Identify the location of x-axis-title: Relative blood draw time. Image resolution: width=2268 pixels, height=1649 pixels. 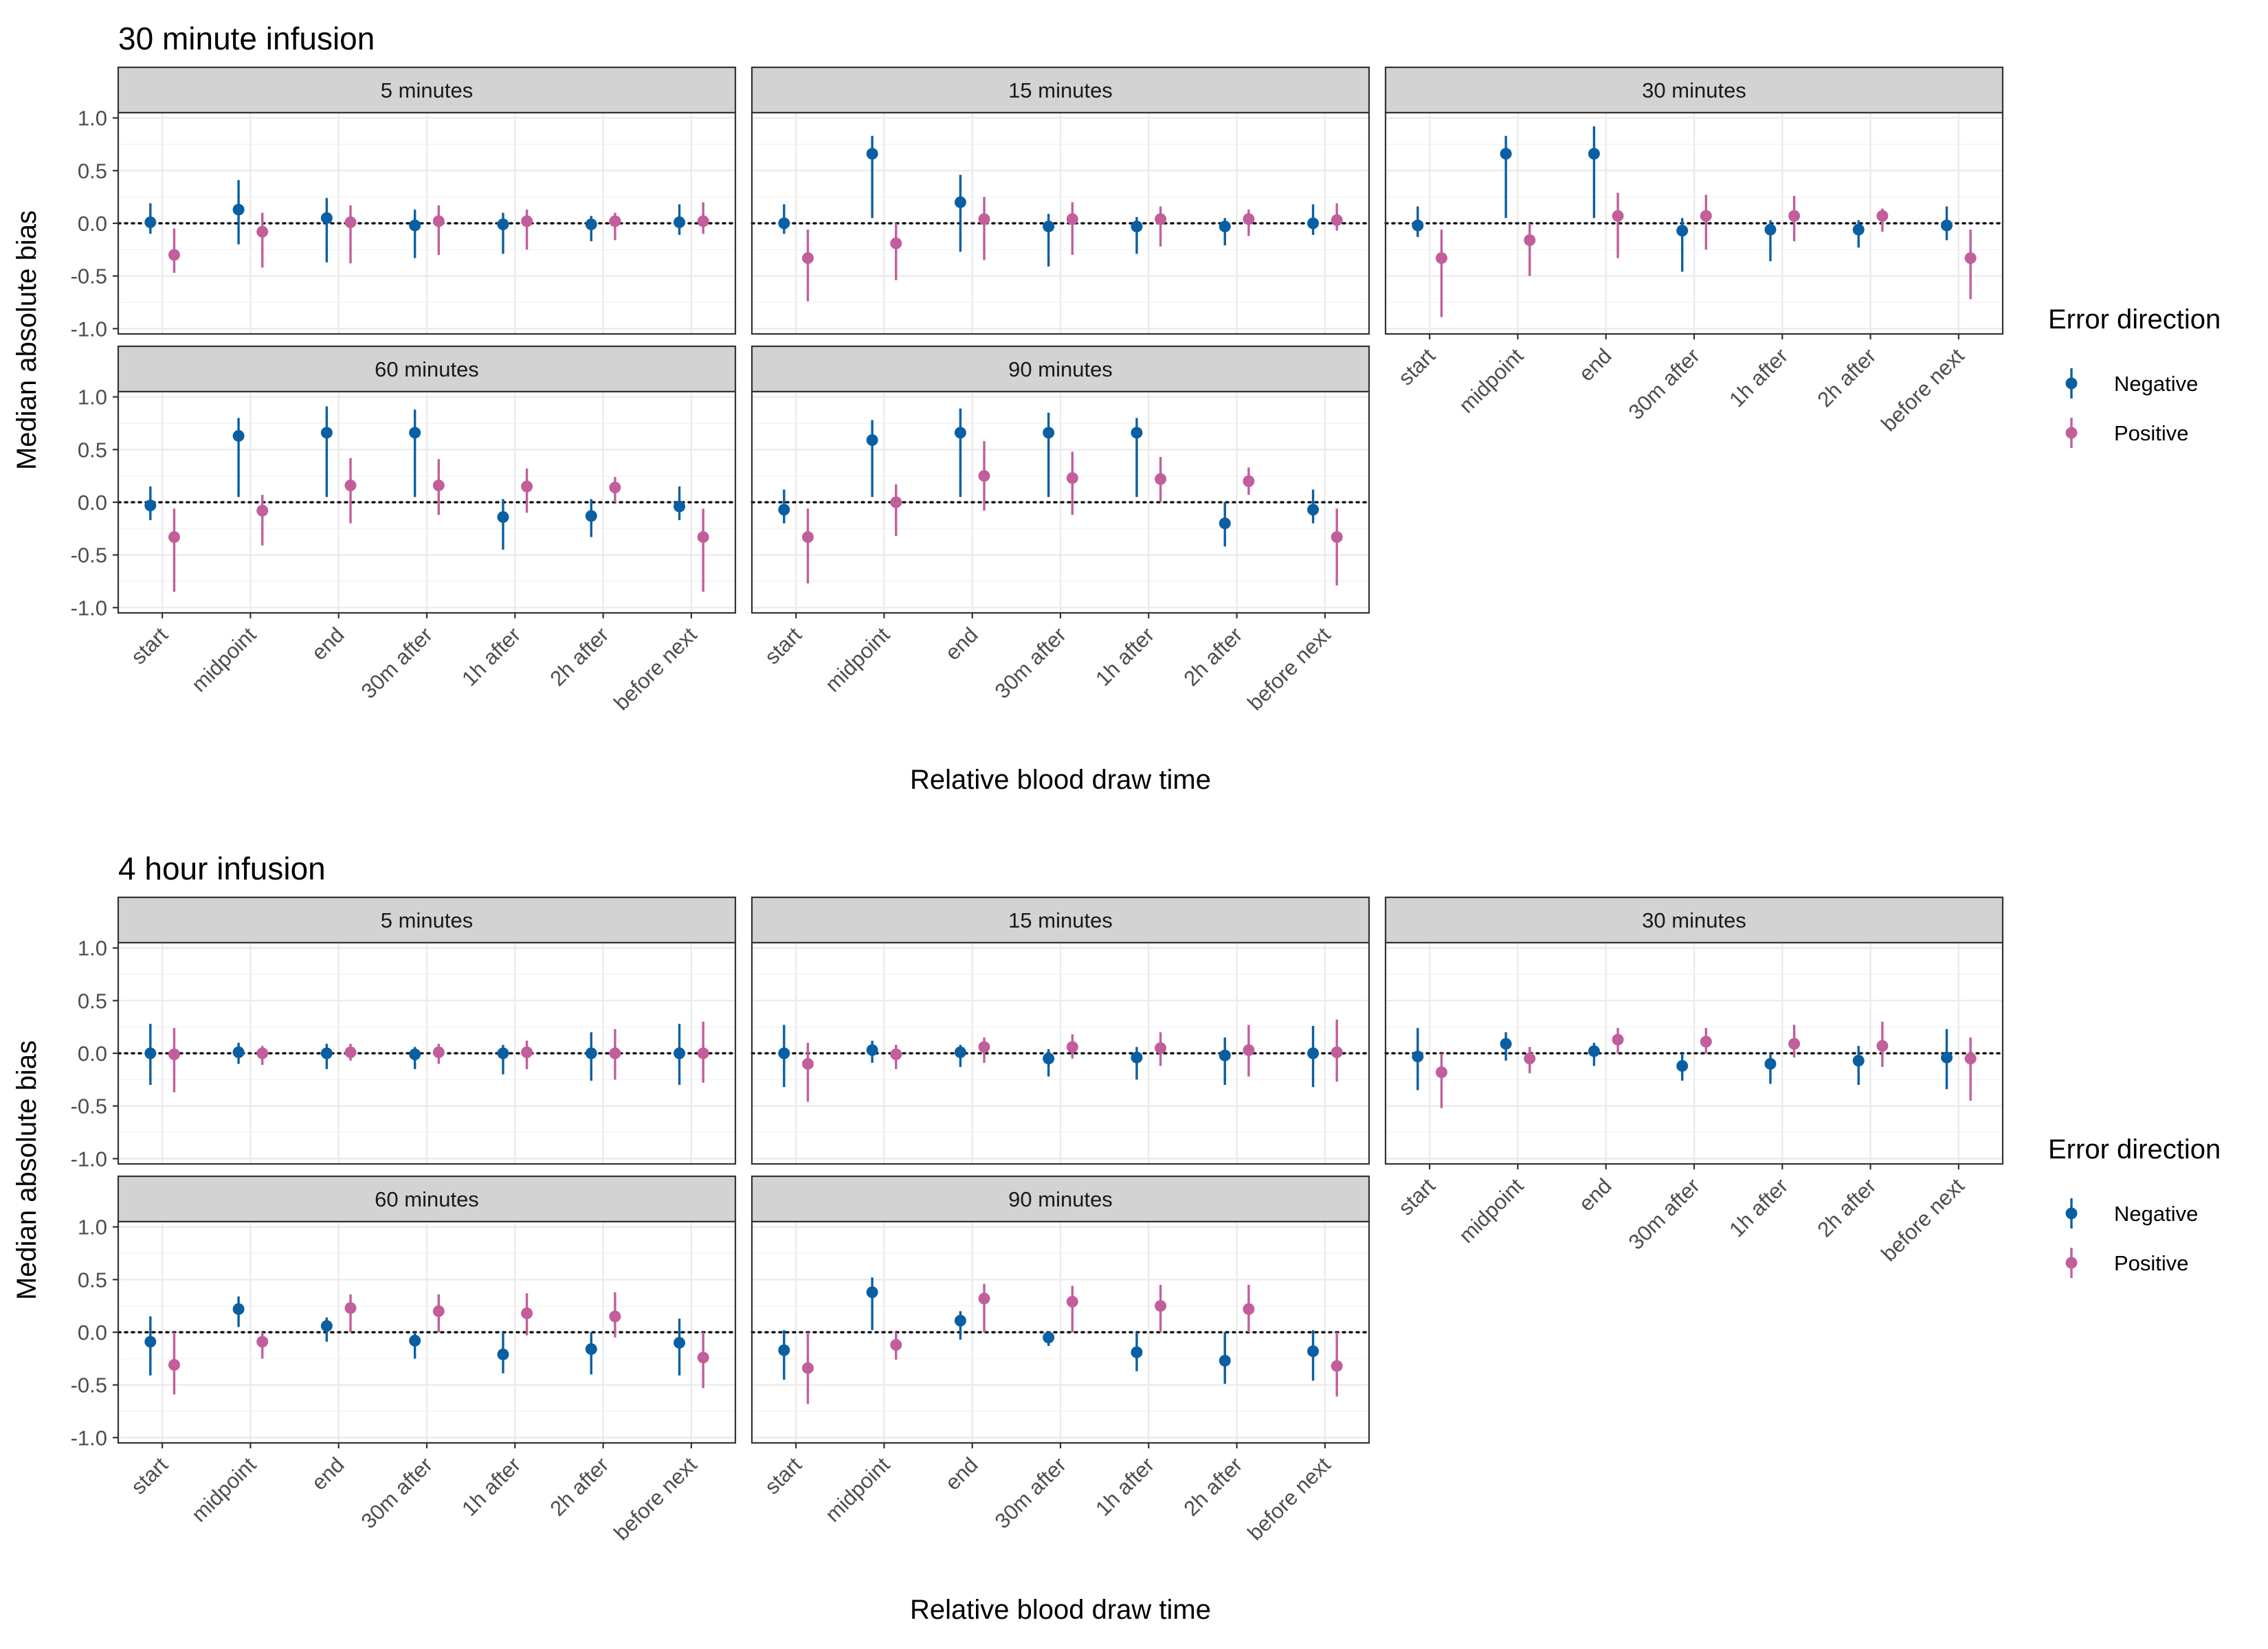
(1060, 1610).